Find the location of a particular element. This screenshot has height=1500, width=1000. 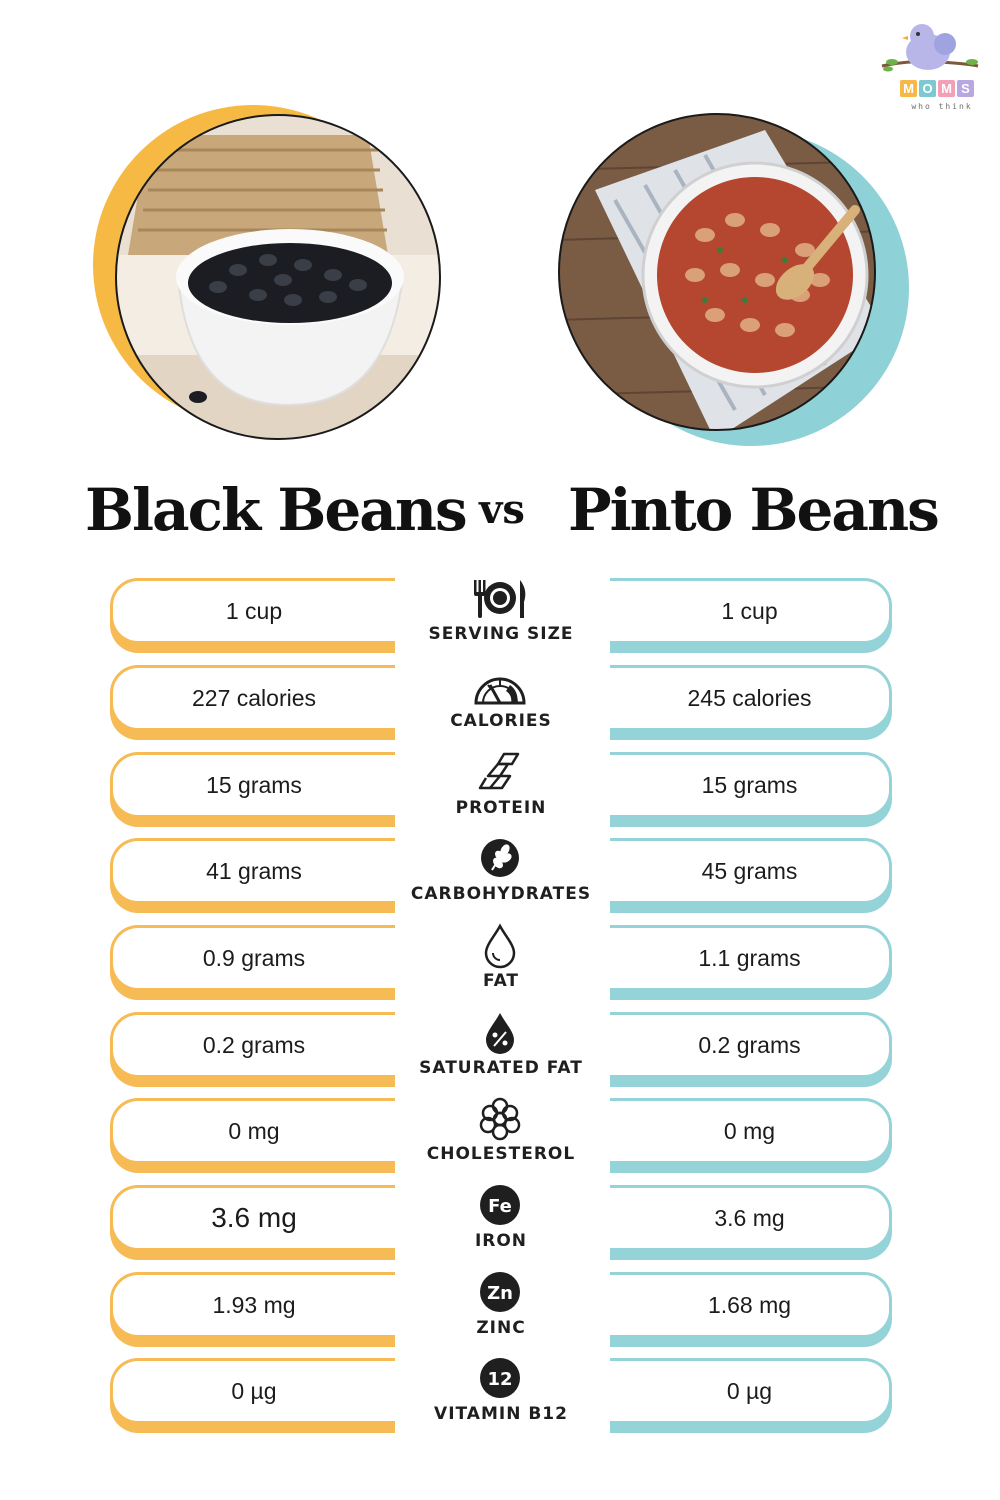

right-value: 0.2 grams is located at coordinates (751, 1045).